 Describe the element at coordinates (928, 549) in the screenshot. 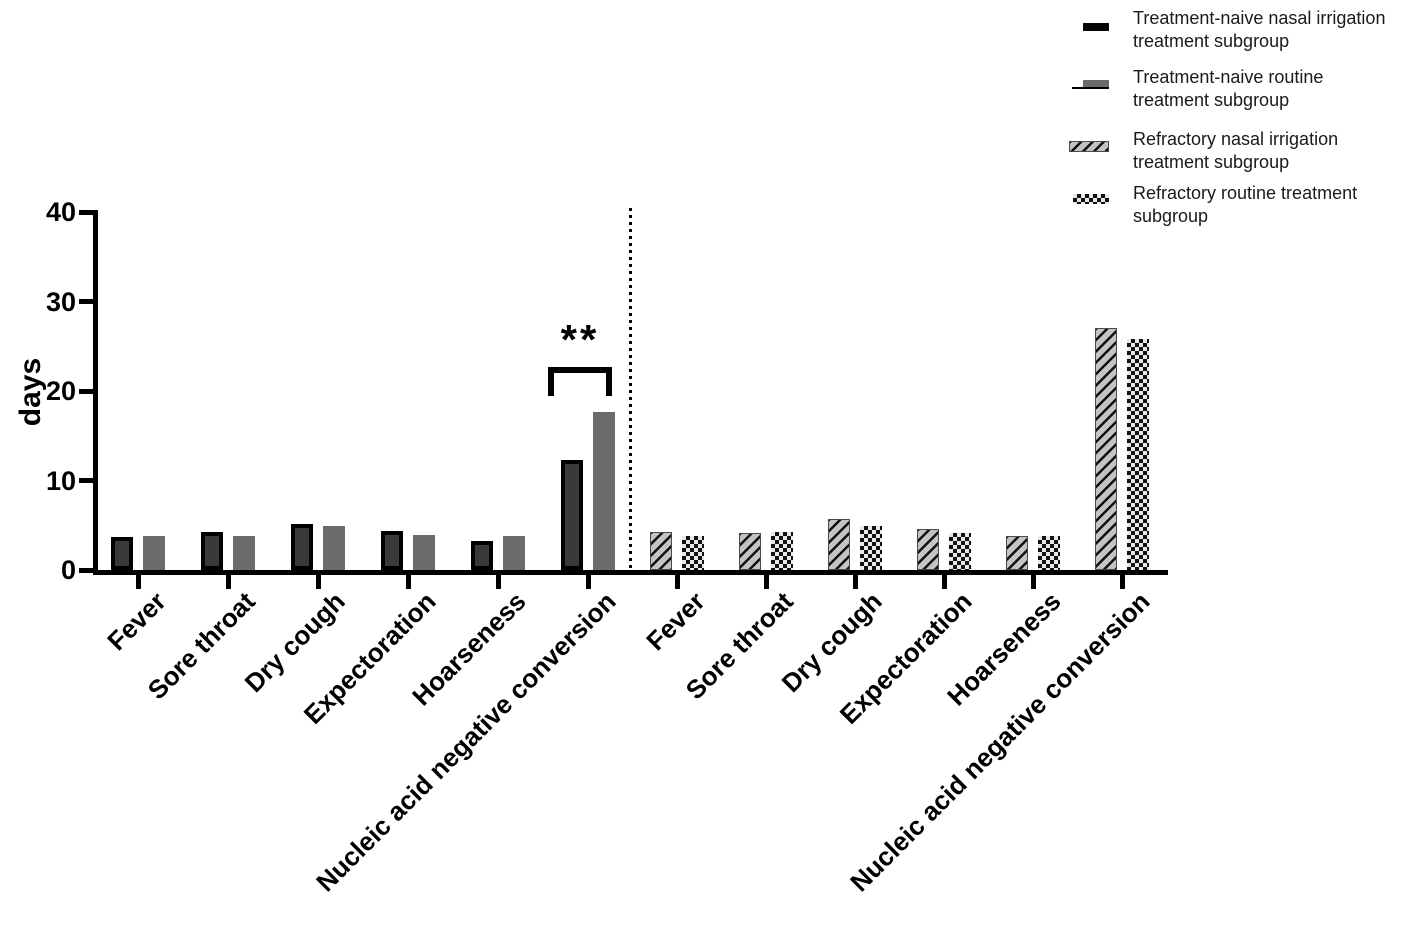

I see `bar-expectoration-hatched-group2` at that location.